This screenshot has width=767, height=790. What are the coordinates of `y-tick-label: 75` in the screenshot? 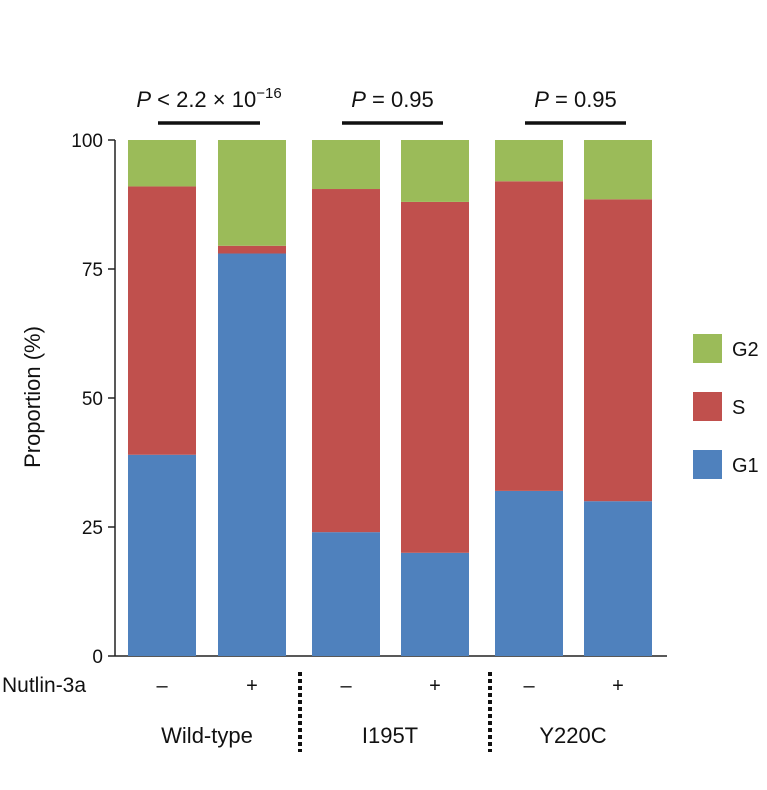 It's located at (92, 270).